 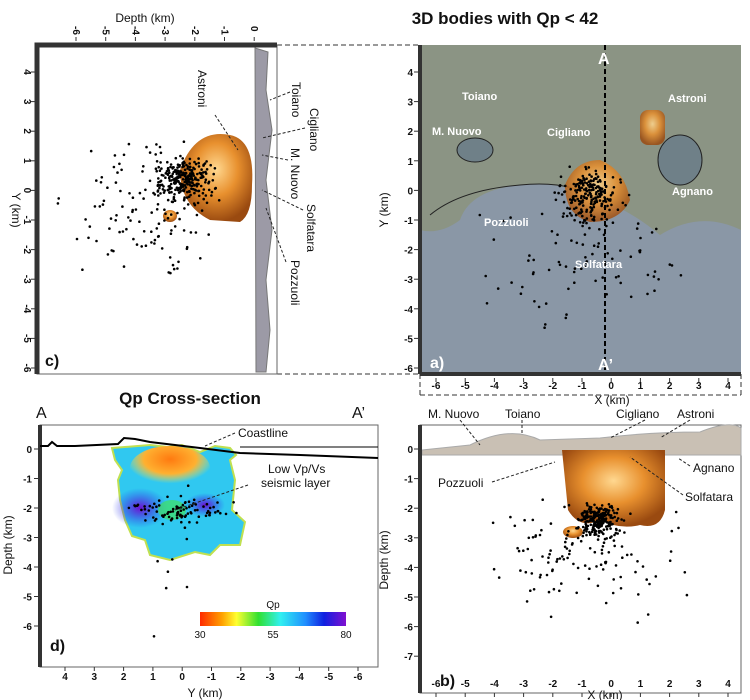 I want to click on annotation-low-vpvs-2: seismic layer, so click(x=295, y=483).